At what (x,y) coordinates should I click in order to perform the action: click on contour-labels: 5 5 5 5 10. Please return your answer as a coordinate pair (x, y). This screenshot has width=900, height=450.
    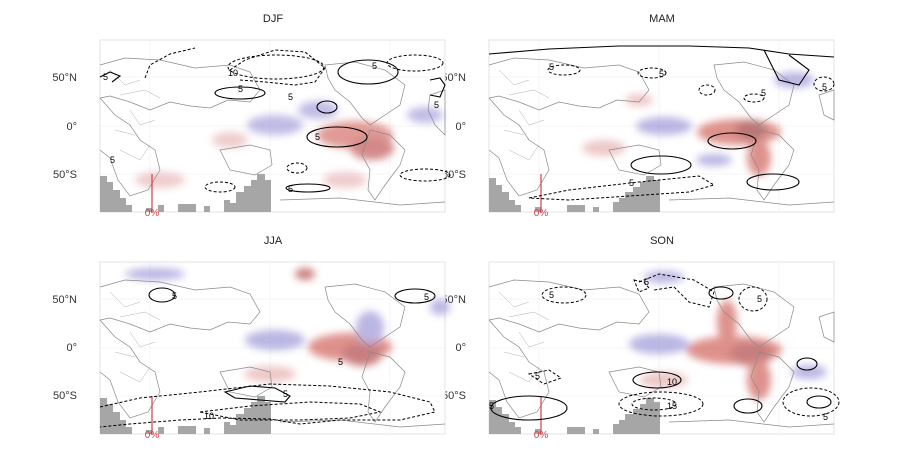
    Looking at the image, I should click on (300, 356).